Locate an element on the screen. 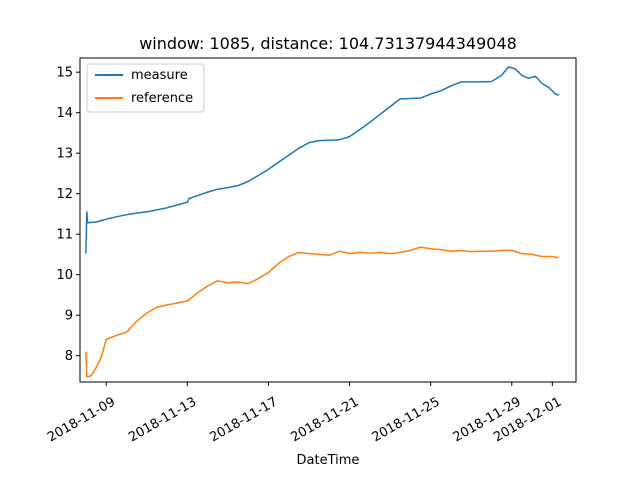 The height and width of the screenshot is (480, 640). x-tick-label: 2018-11-17 is located at coordinates (243, 420).